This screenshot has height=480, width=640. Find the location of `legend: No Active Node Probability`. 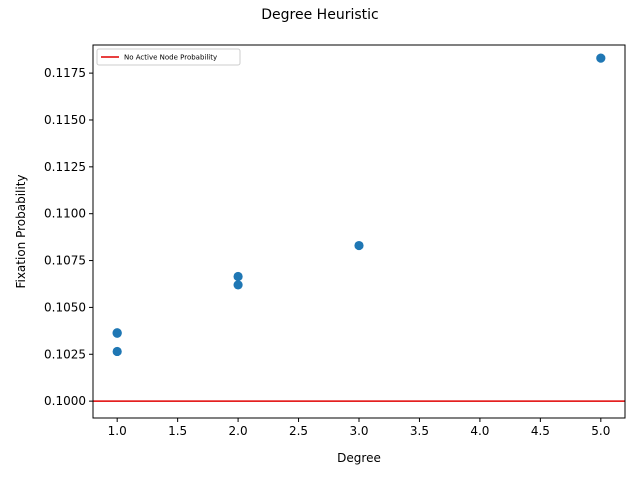

legend: No Active Node Probability is located at coordinates (168, 57).